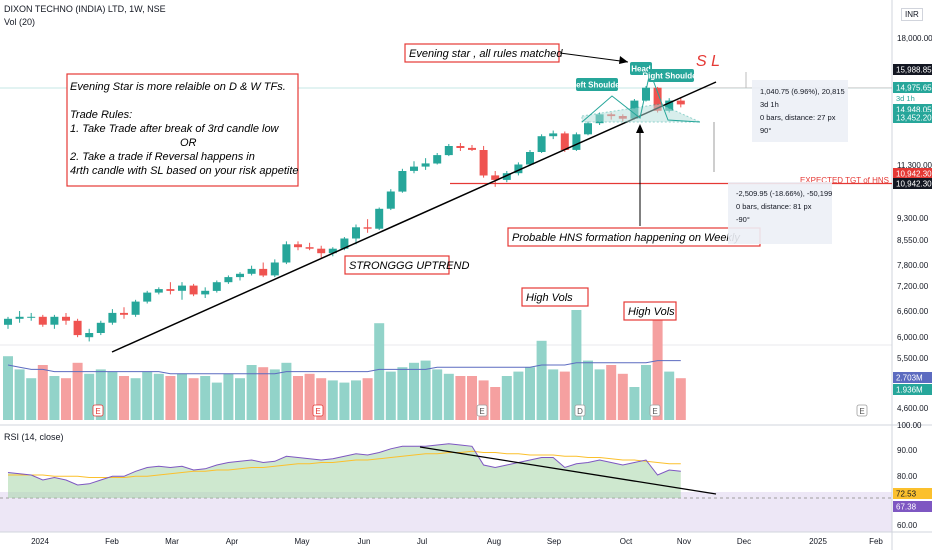 Image resolution: width=932 pixels, height=550 pixels. I want to click on price-tick-label: 7,200.00, so click(913, 286).